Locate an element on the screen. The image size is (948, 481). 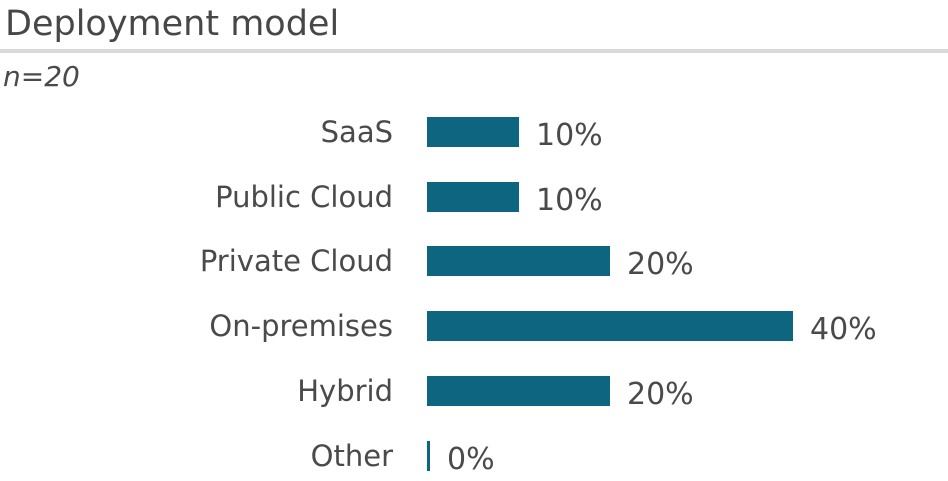
title-divider is located at coordinates (474, 51).